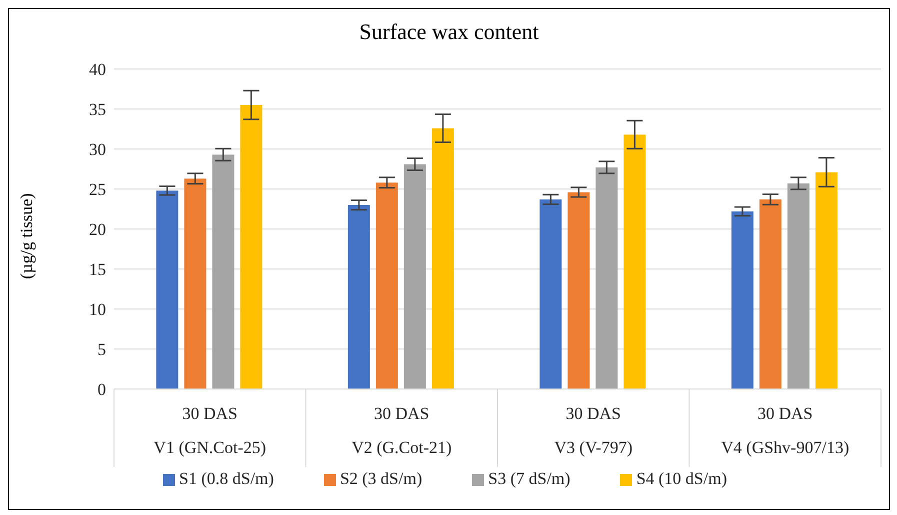 The image size is (897, 515). Describe the element at coordinates (381, 478) in the screenshot. I see `legend-label: S2 (3 dS/m)` at that location.